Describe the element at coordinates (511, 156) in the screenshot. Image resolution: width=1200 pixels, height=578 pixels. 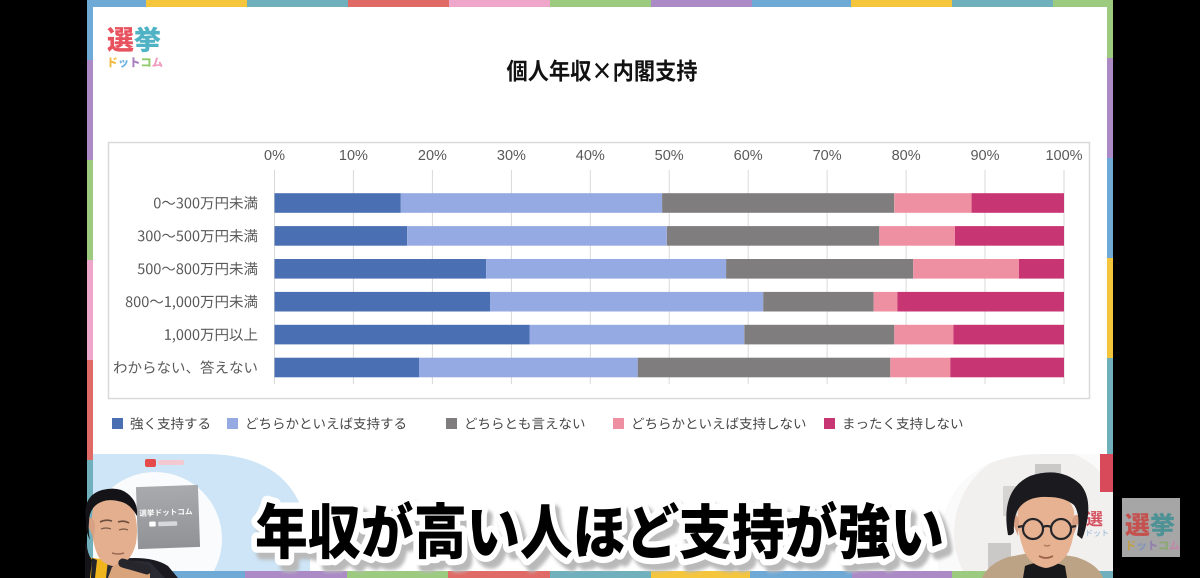
I see `svg-text: 30%` at that location.